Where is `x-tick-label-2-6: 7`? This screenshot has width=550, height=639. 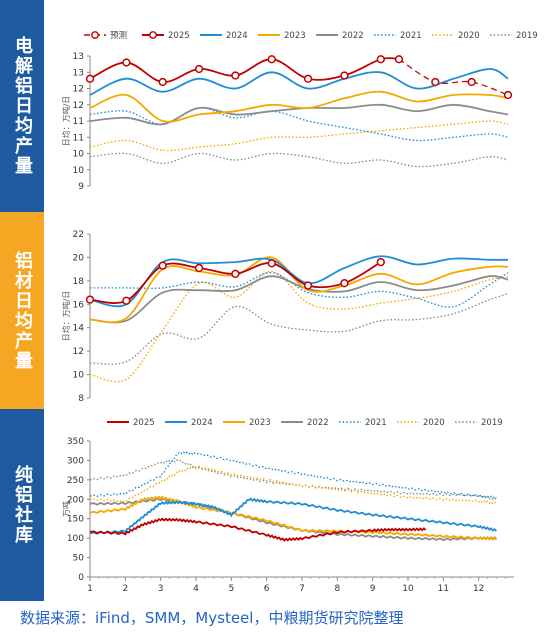
x-tick-label-2-6: 7 is located at coordinates (302, 589).